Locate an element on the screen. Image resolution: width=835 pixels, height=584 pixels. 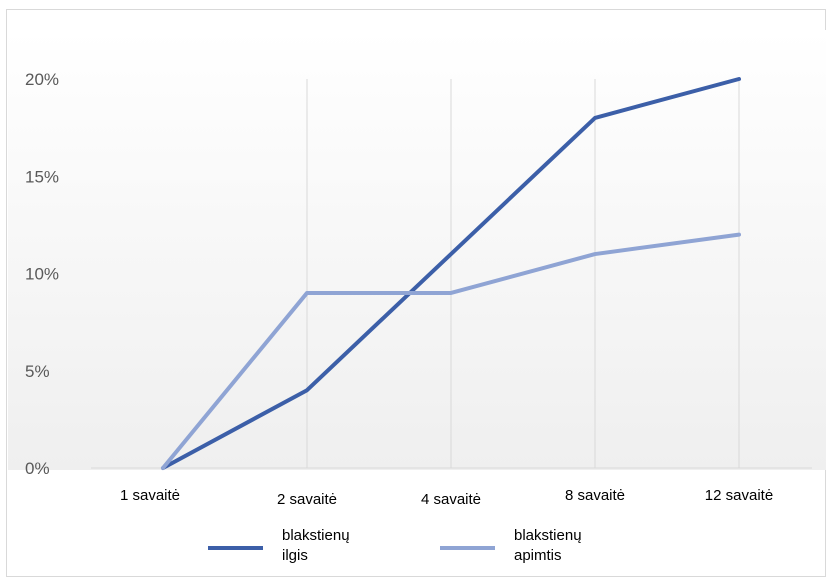
y-tick-label: 10% is located at coordinates (42, 274).